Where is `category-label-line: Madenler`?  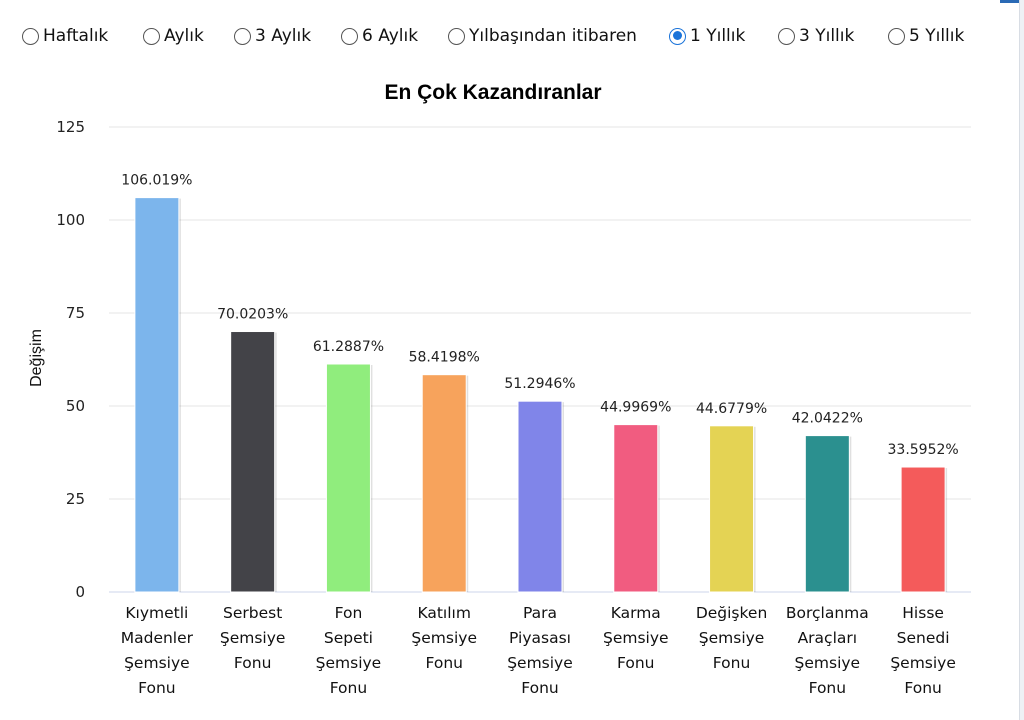
category-label-line: Madenler is located at coordinates (157, 638).